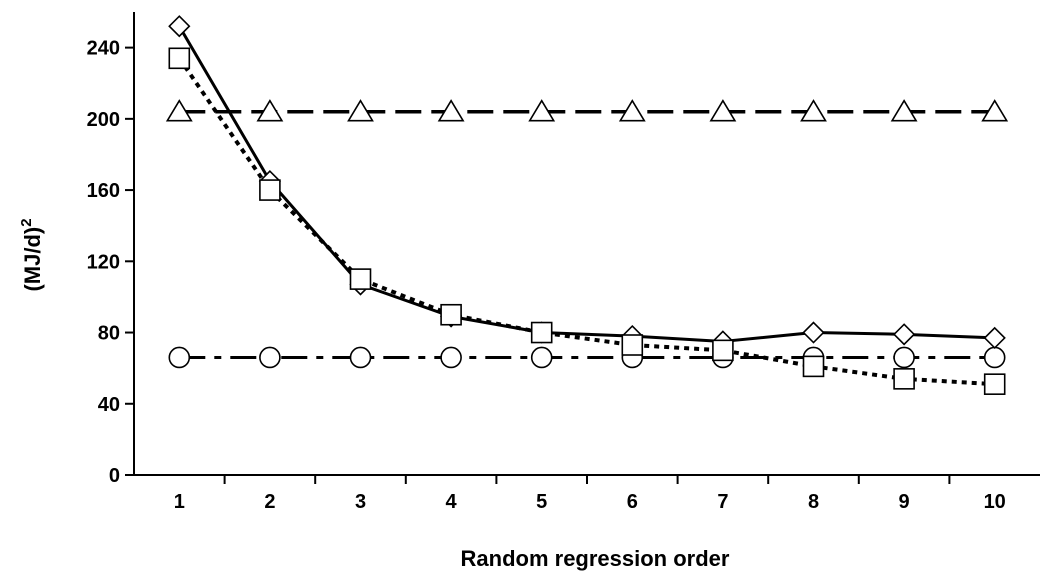  What do you see at coordinates (179, 502) in the screenshot?
I see `x-tick-label: 1` at bounding box center [179, 502].